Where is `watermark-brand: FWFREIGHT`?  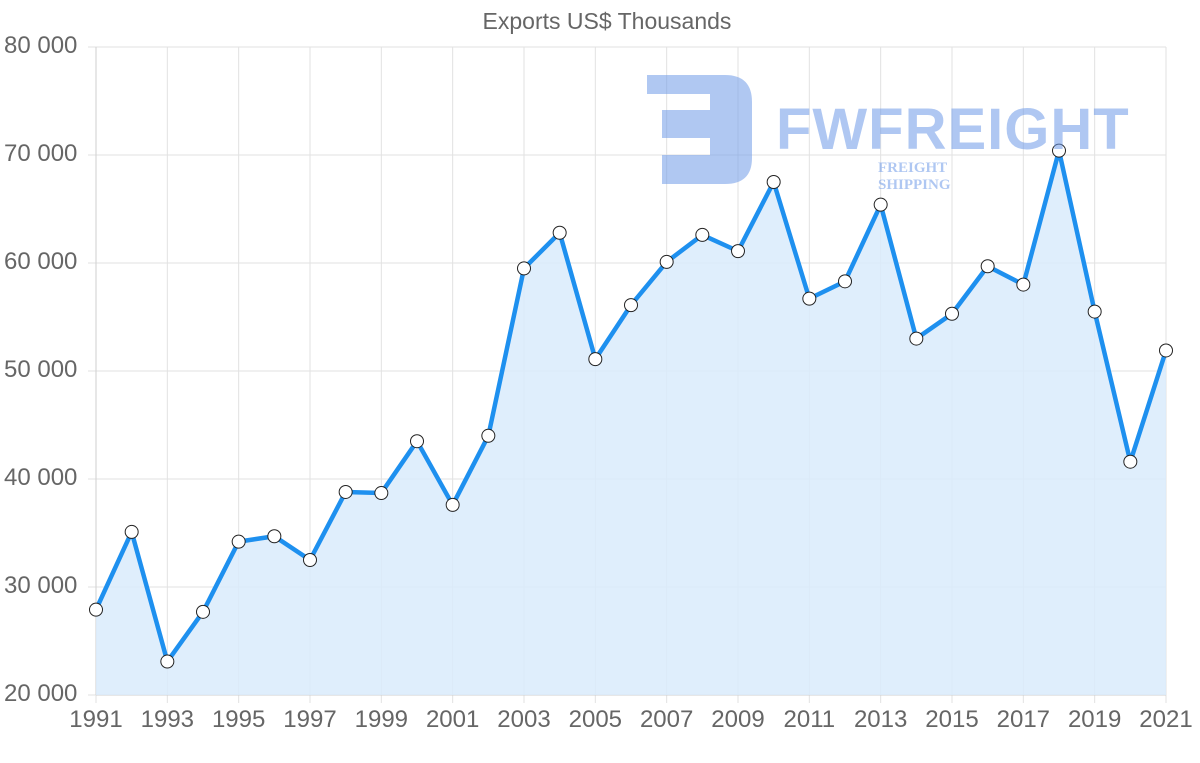 watermark-brand: FWFREIGHT is located at coordinates (953, 129).